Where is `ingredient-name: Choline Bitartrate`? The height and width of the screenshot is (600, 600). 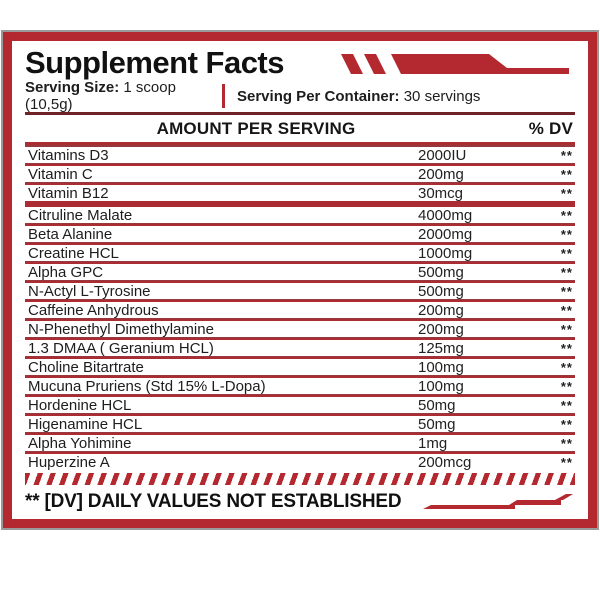
ingredient-name: Choline Bitartrate is located at coordinates (86, 367).